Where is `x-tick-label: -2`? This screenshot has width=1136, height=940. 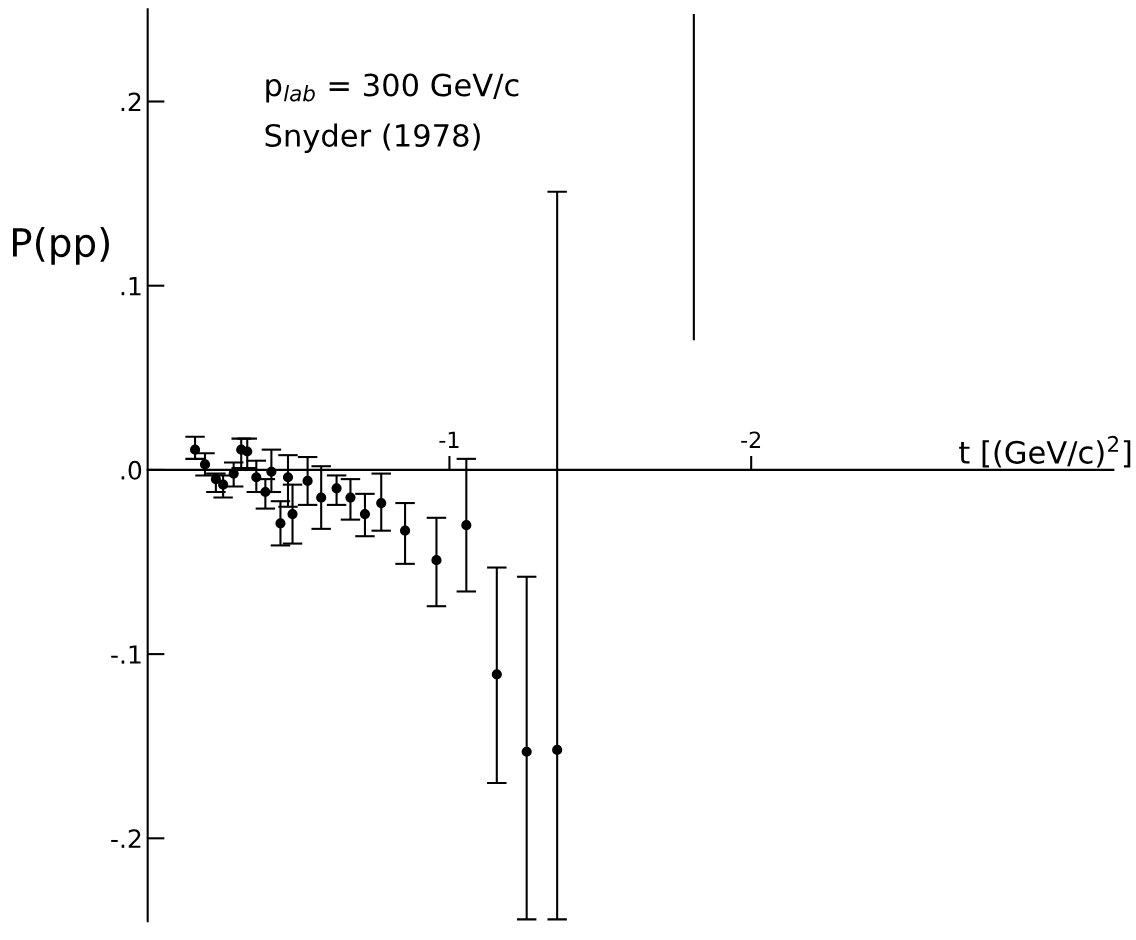
x-tick-label: -2 is located at coordinates (751, 439).